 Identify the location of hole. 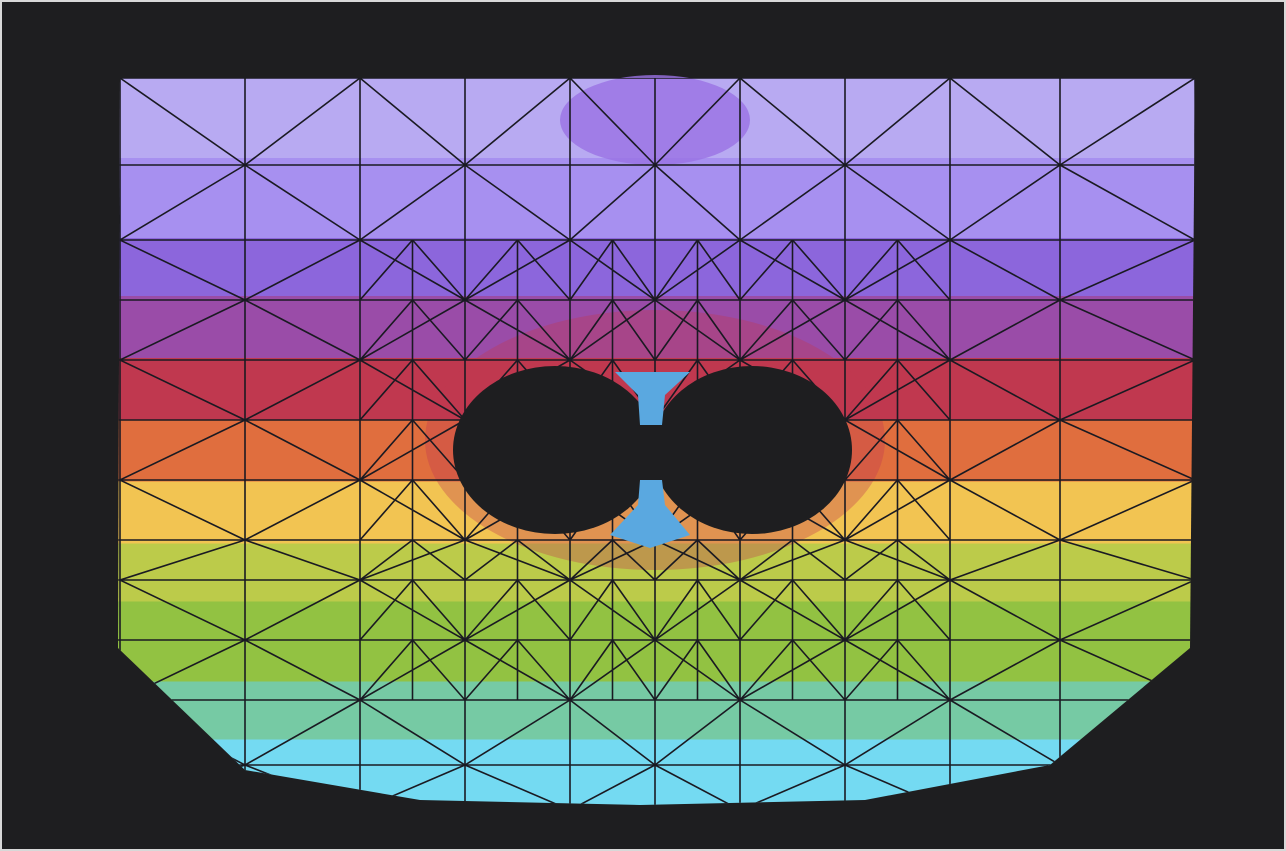
(652, 457).